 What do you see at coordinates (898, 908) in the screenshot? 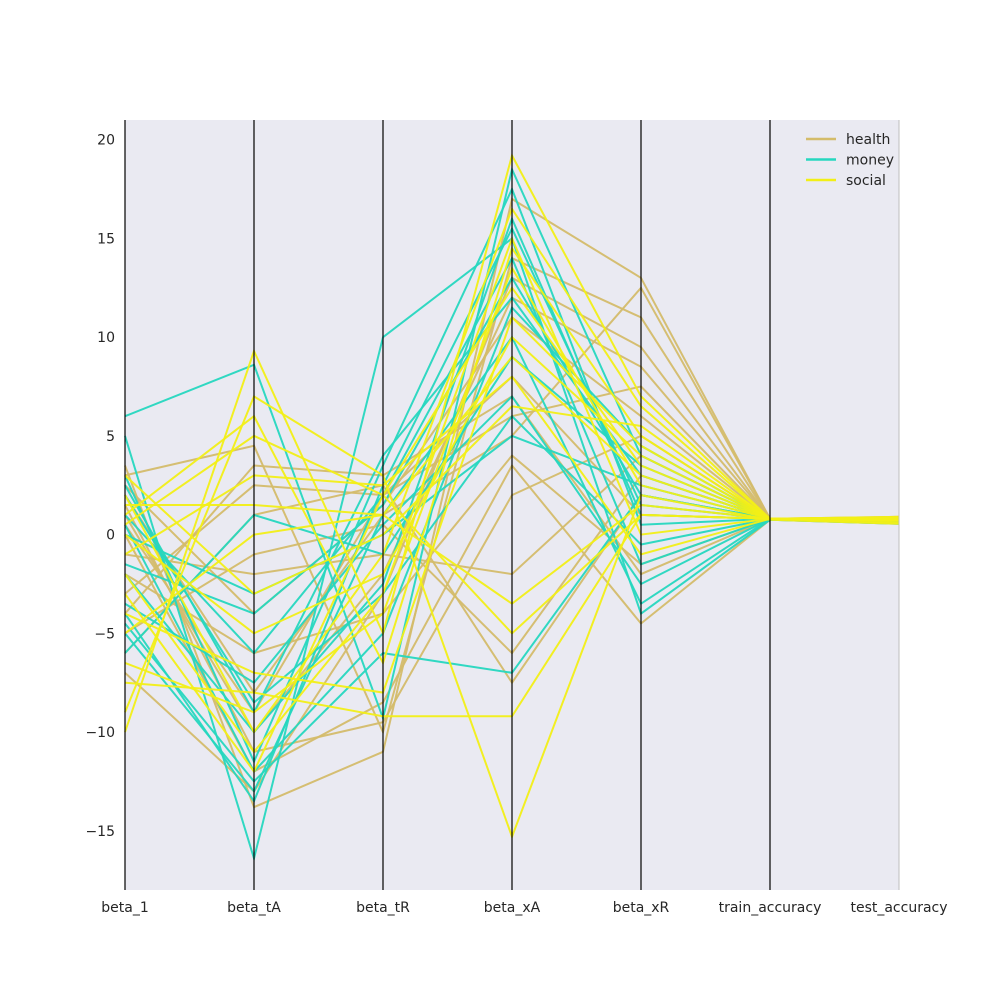
I see `dimension-label-test_accuracy: test_accuracy` at bounding box center [898, 908].